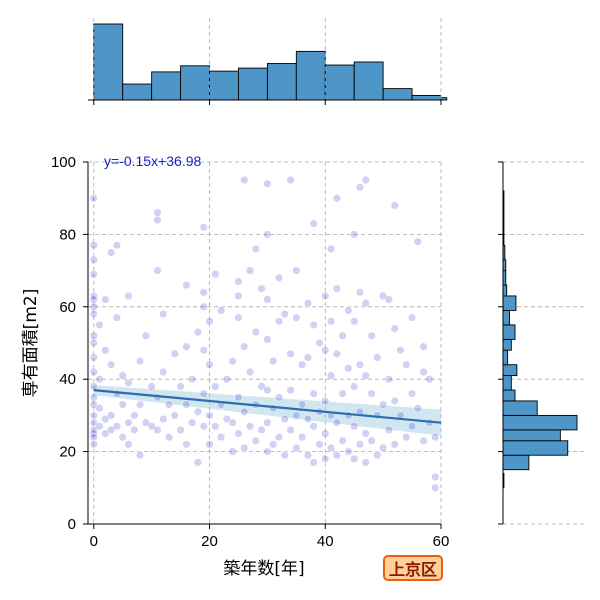  I want to click on y-tick-label: 40, so click(67, 379).